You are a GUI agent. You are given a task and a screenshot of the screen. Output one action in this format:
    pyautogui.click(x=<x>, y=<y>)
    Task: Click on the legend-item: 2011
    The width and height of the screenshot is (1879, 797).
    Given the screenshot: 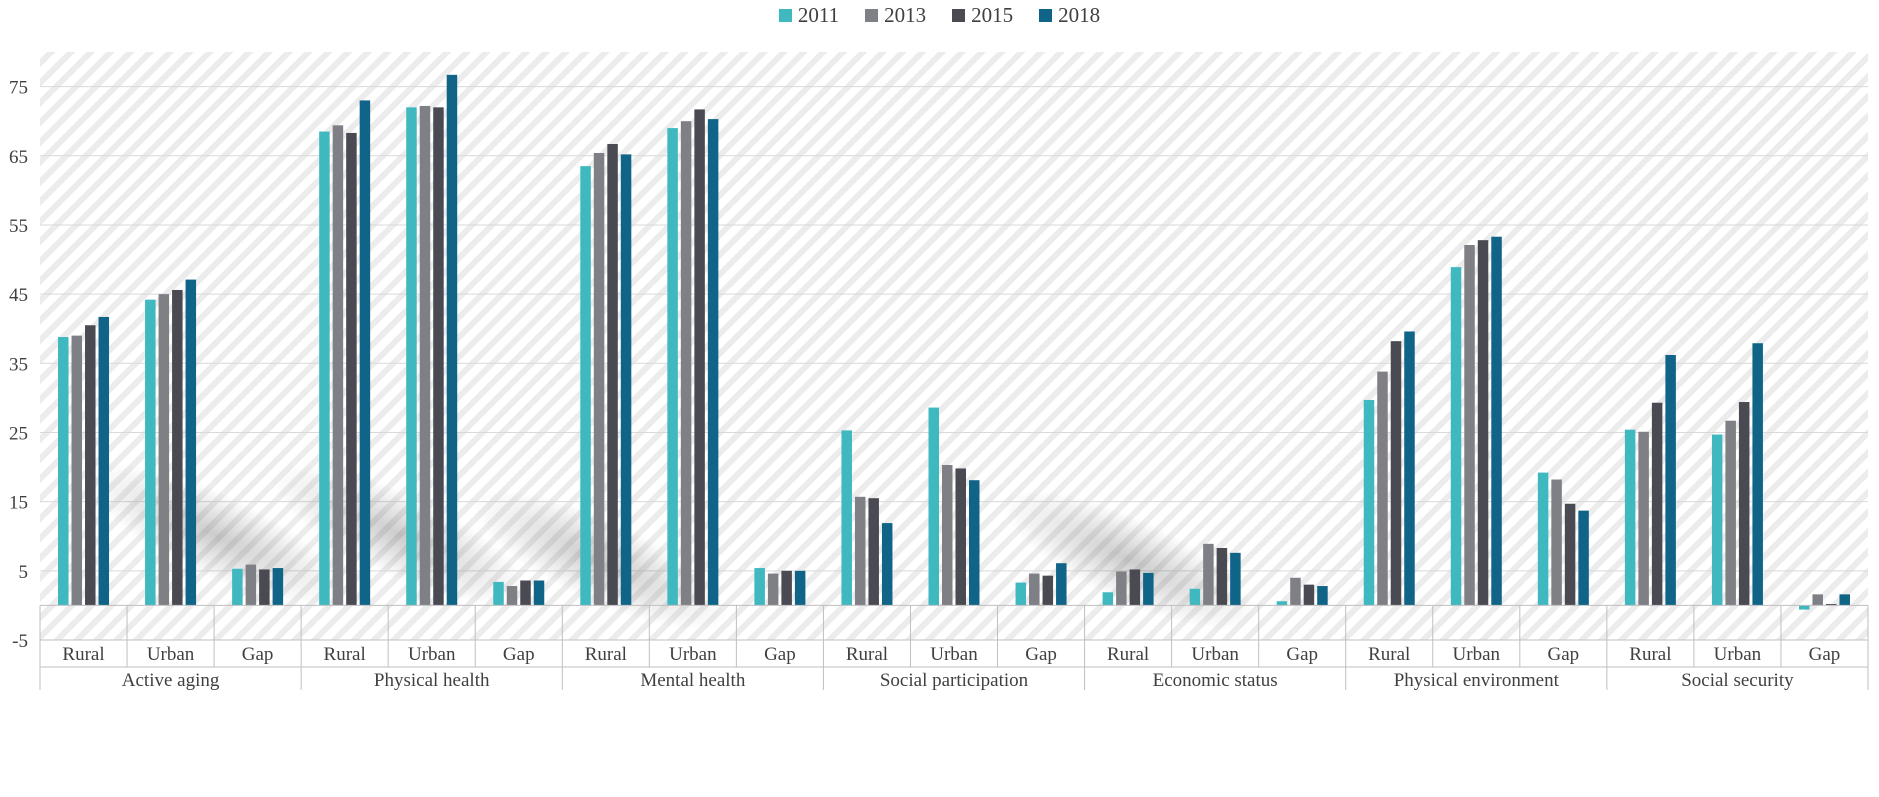 What is the action you would take?
    pyautogui.click(x=809, y=15)
    